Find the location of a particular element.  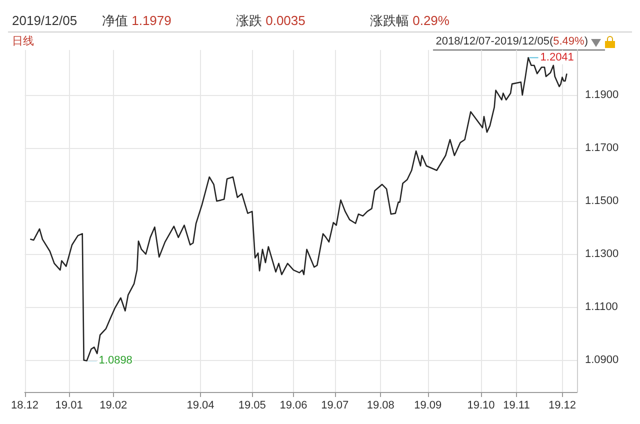

text: 涨跌 0.0035 is located at coordinates (271, 20).